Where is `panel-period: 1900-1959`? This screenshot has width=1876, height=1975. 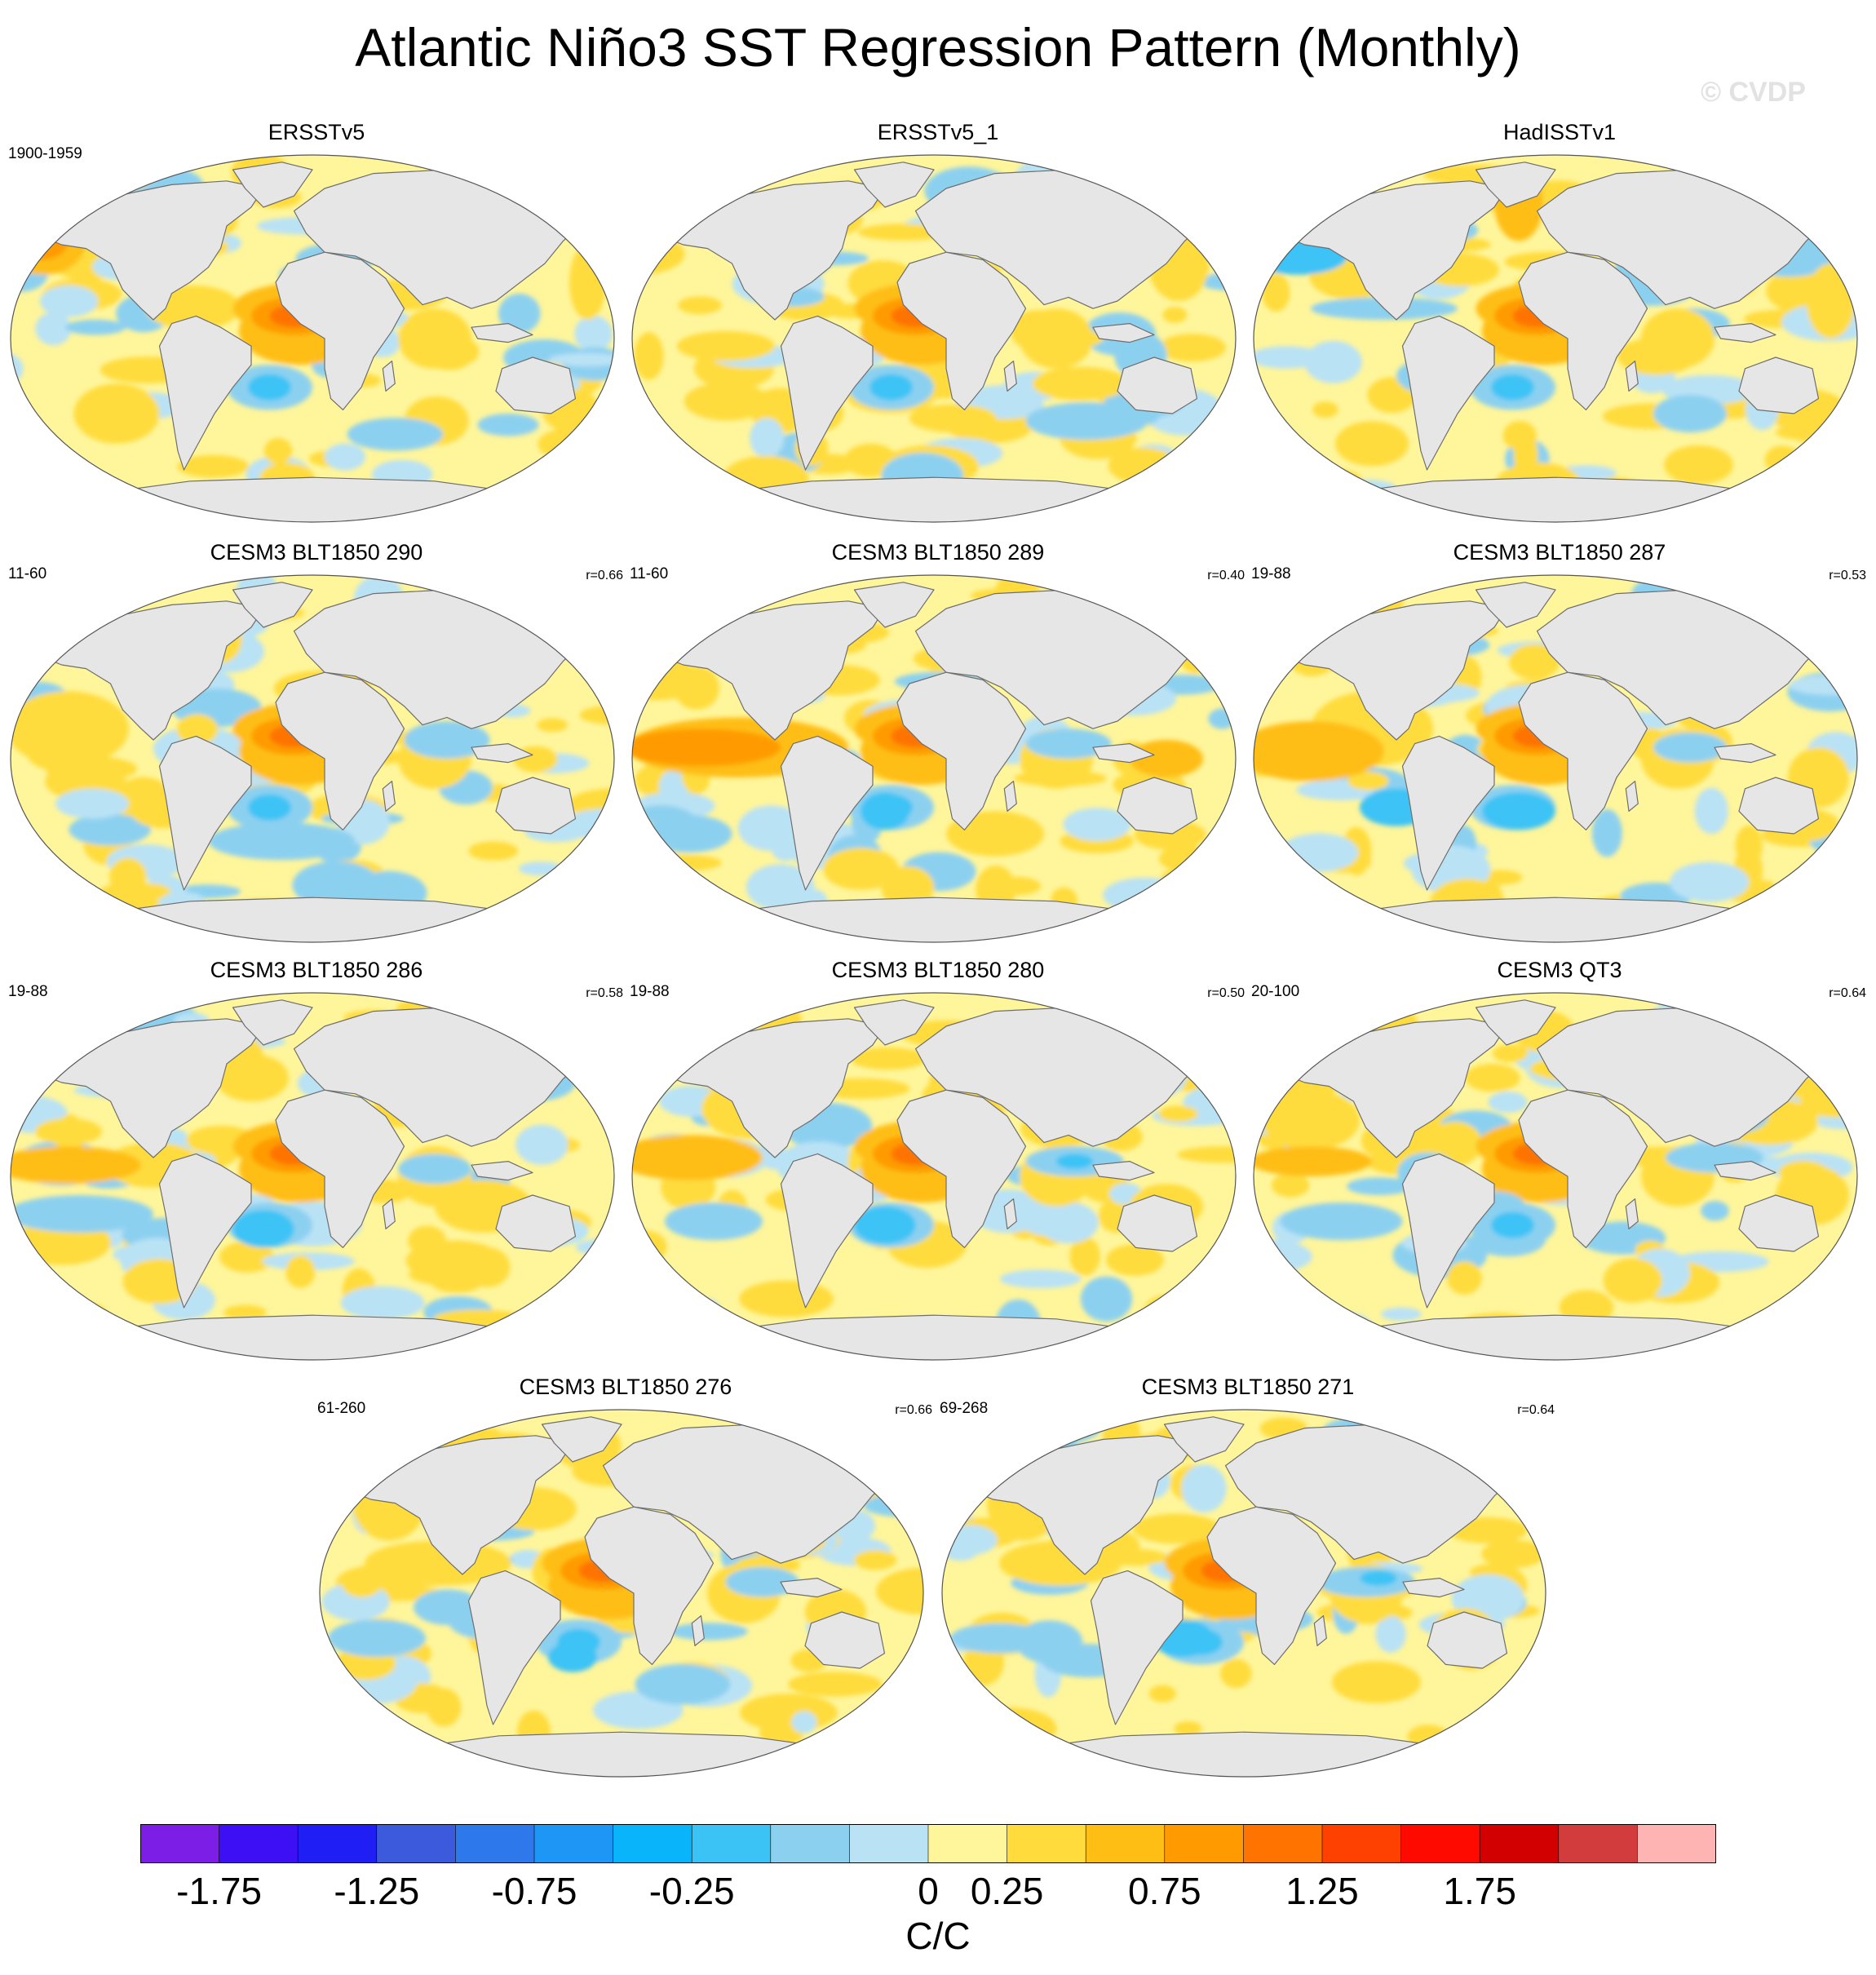 panel-period: 1900-1959 is located at coordinates (45, 153).